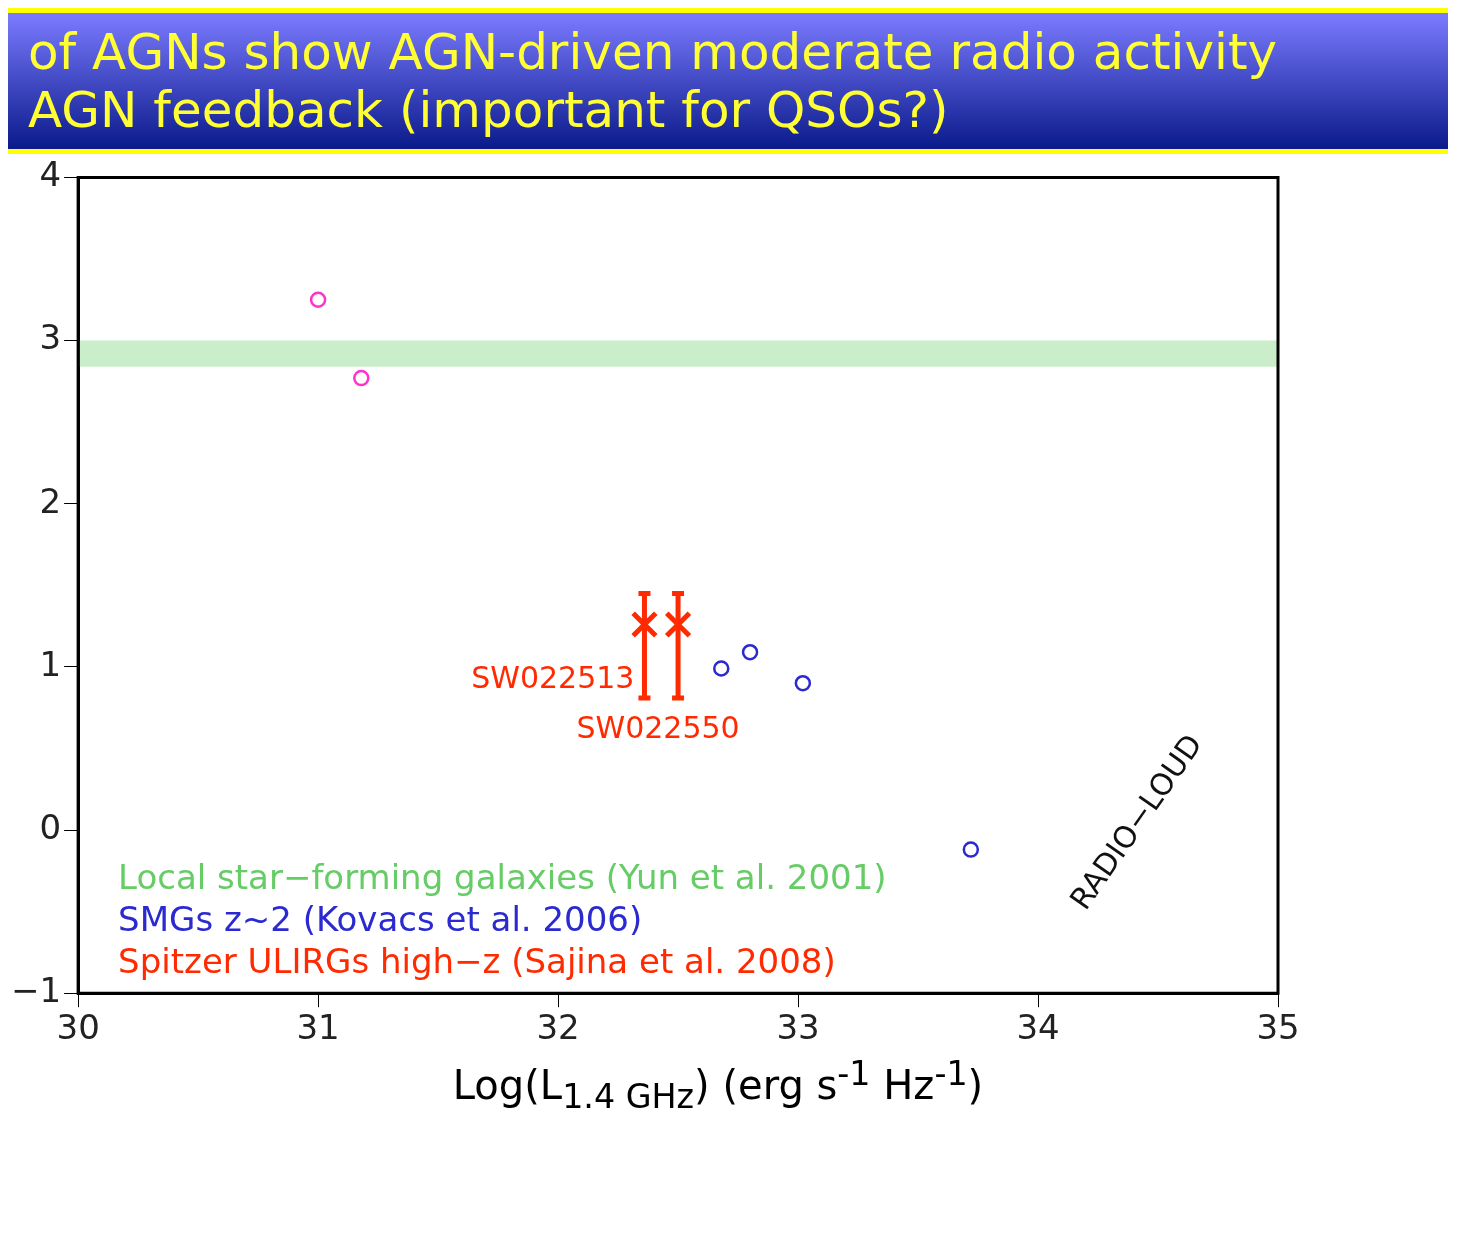 This screenshot has width=1480, height=1260. What do you see at coordinates (502, 877) in the screenshot?
I see `band-label: Local star−forming galaxies (Yun et al. 2001)` at bounding box center [502, 877].